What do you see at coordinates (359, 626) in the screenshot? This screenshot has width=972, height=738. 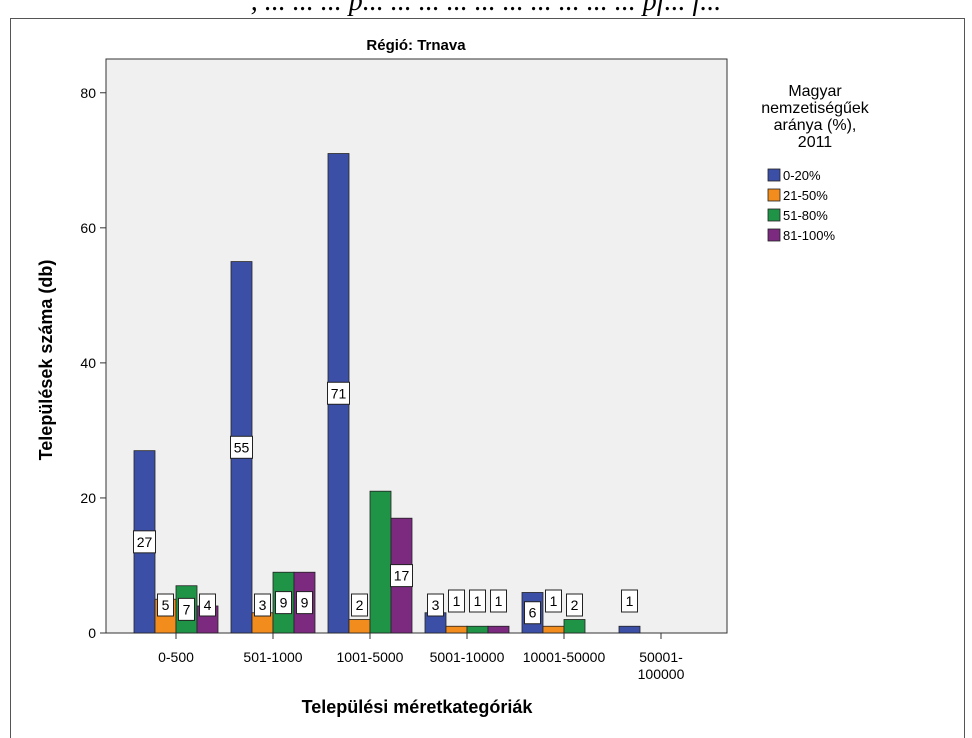 I see `bar-21-50%-2` at bounding box center [359, 626].